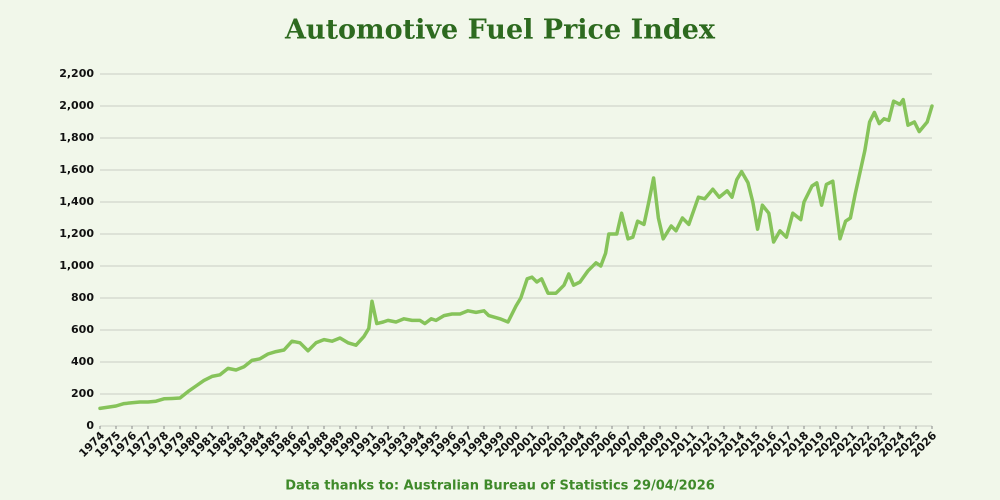 The height and width of the screenshot is (500, 1000). I want to click on y-tick-label: 600, so click(82, 329).